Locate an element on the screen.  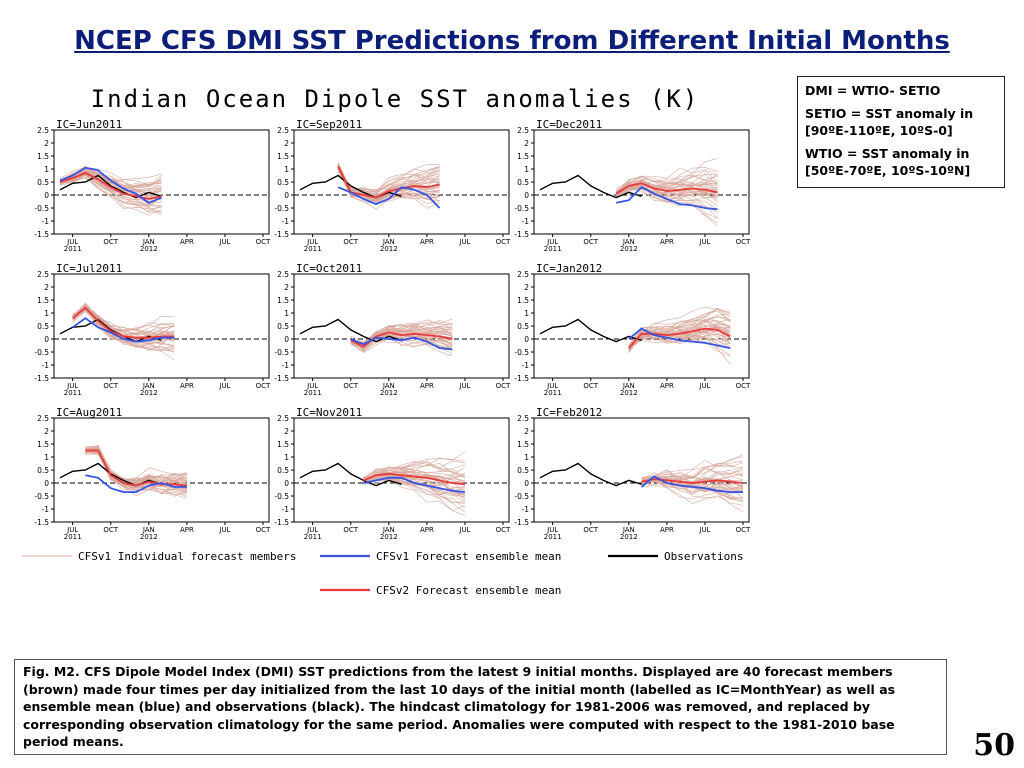
observations-line is located at coordinates (590, 330).